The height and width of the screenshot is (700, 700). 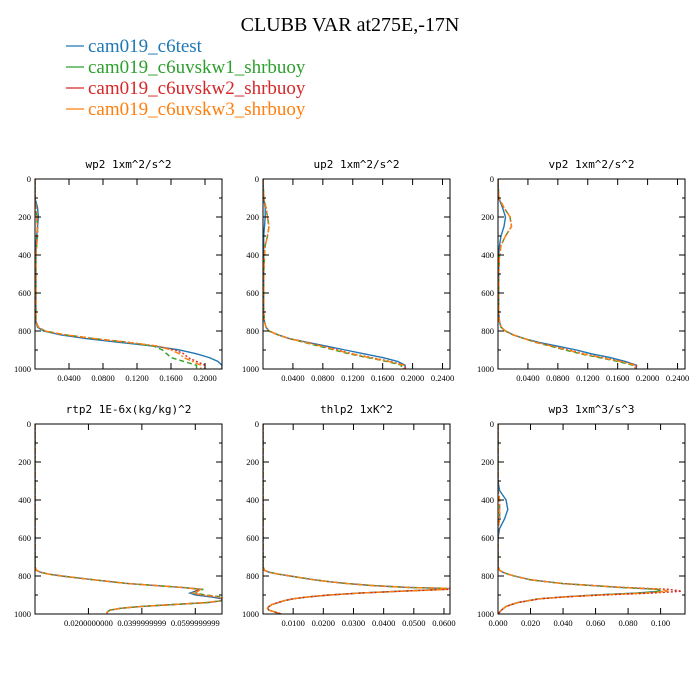 What do you see at coordinates (128, 164) in the screenshot?
I see `panel-title: wp2 1xm^2/s^2` at bounding box center [128, 164].